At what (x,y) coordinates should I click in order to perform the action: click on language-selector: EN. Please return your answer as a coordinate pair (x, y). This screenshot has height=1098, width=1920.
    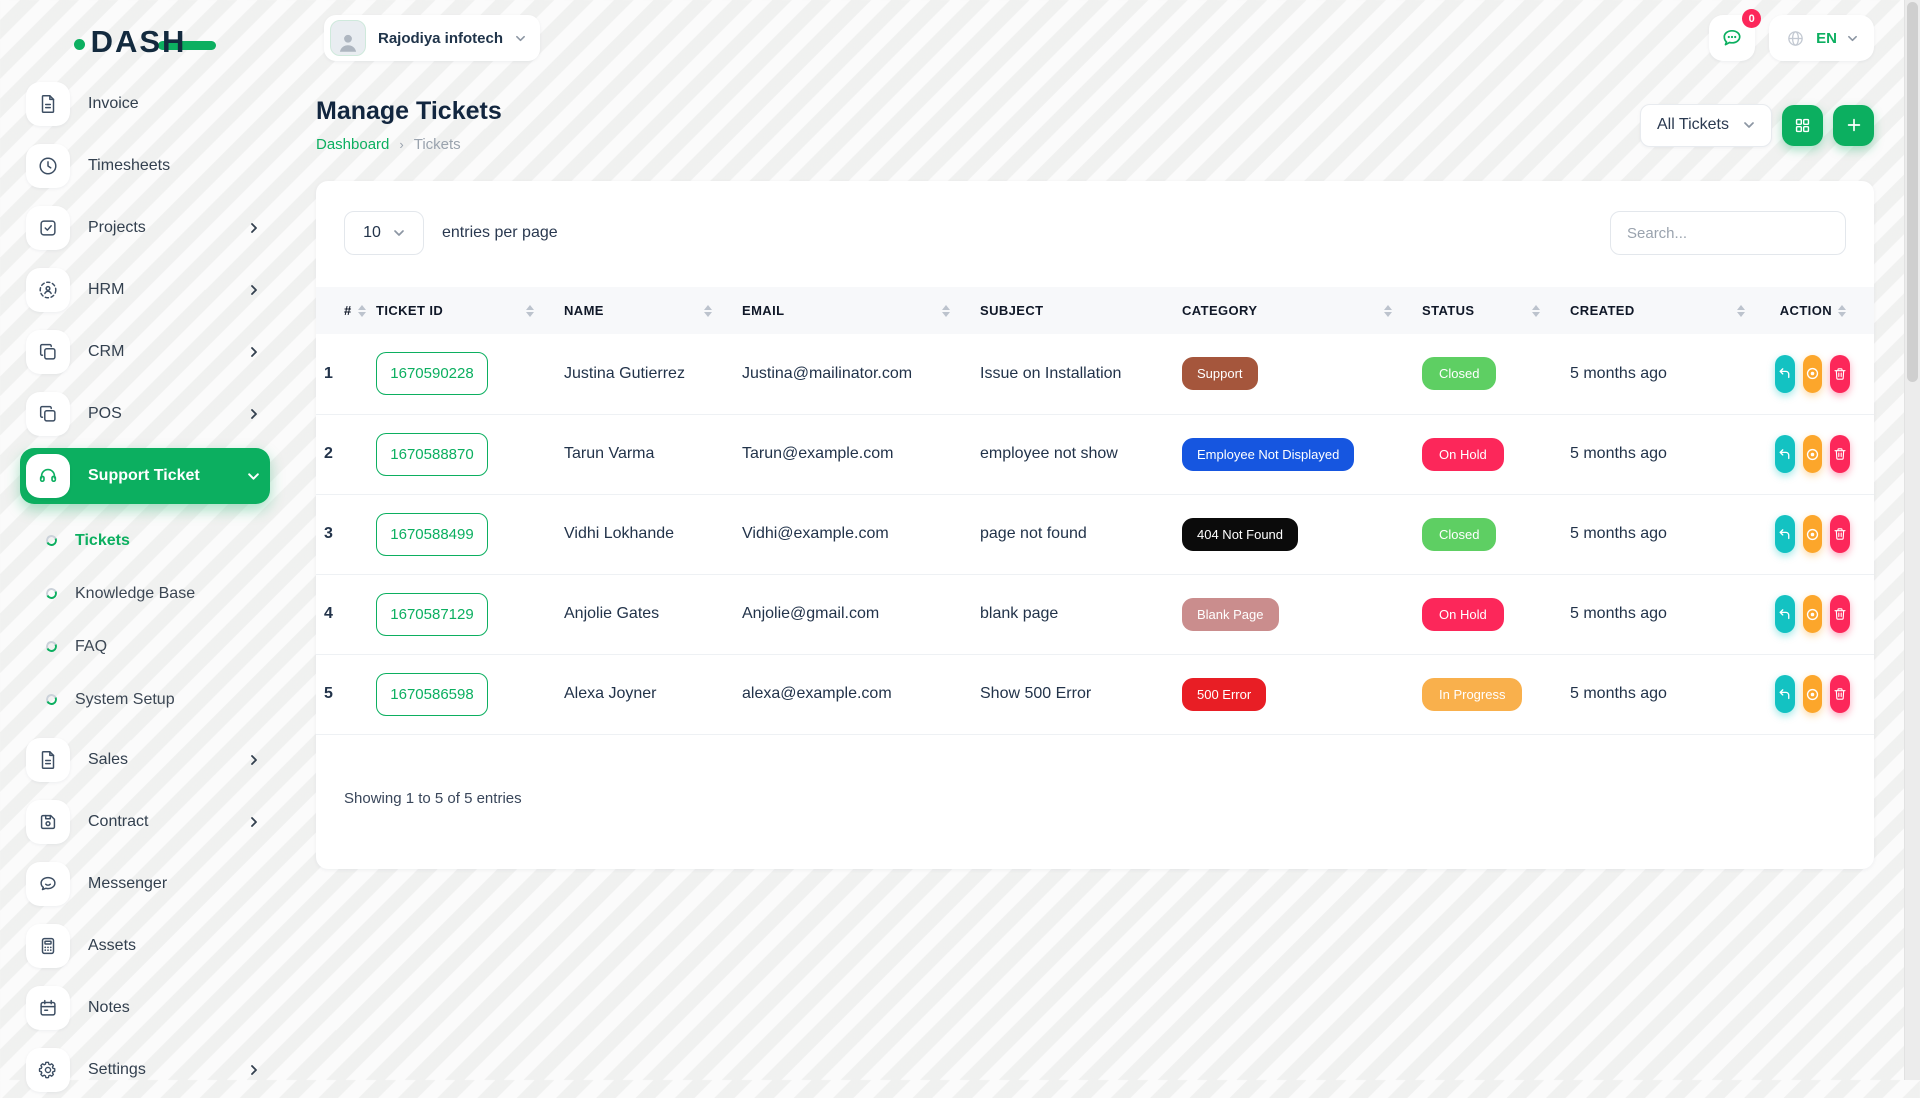
    Looking at the image, I should click on (1821, 38).